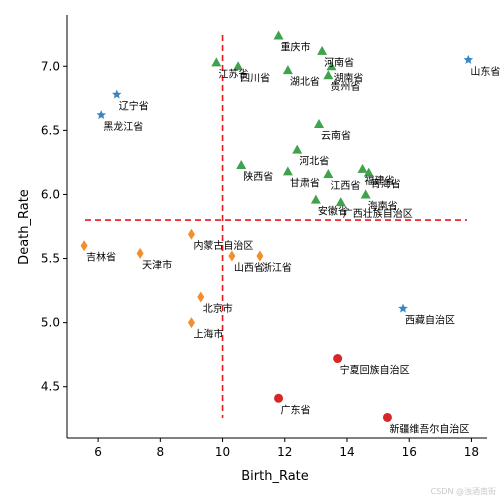 This screenshot has height=500, width=500. What do you see at coordinates (50, 66) in the screenshot?
I see `y-tick-label: 7.0` at bounding box center [50, 66].